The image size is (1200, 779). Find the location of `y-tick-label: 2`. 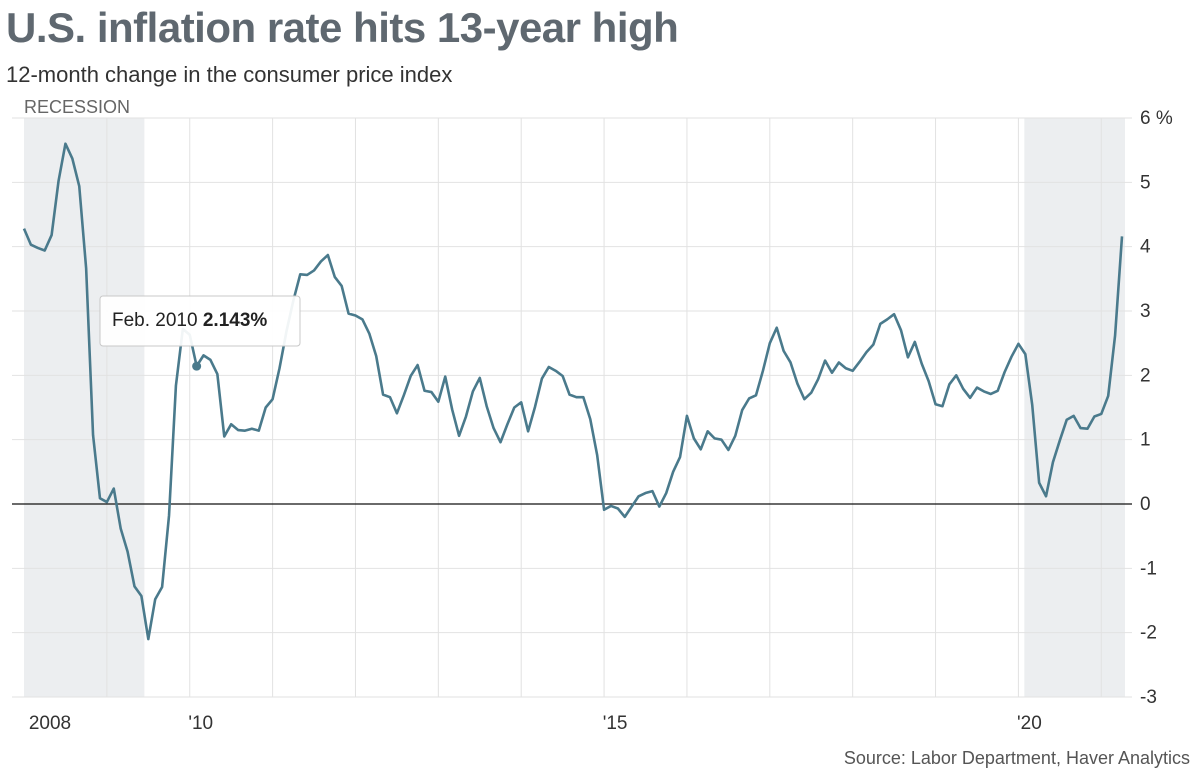

y-tick-label: 2 is located at coordinates (1145, 375).